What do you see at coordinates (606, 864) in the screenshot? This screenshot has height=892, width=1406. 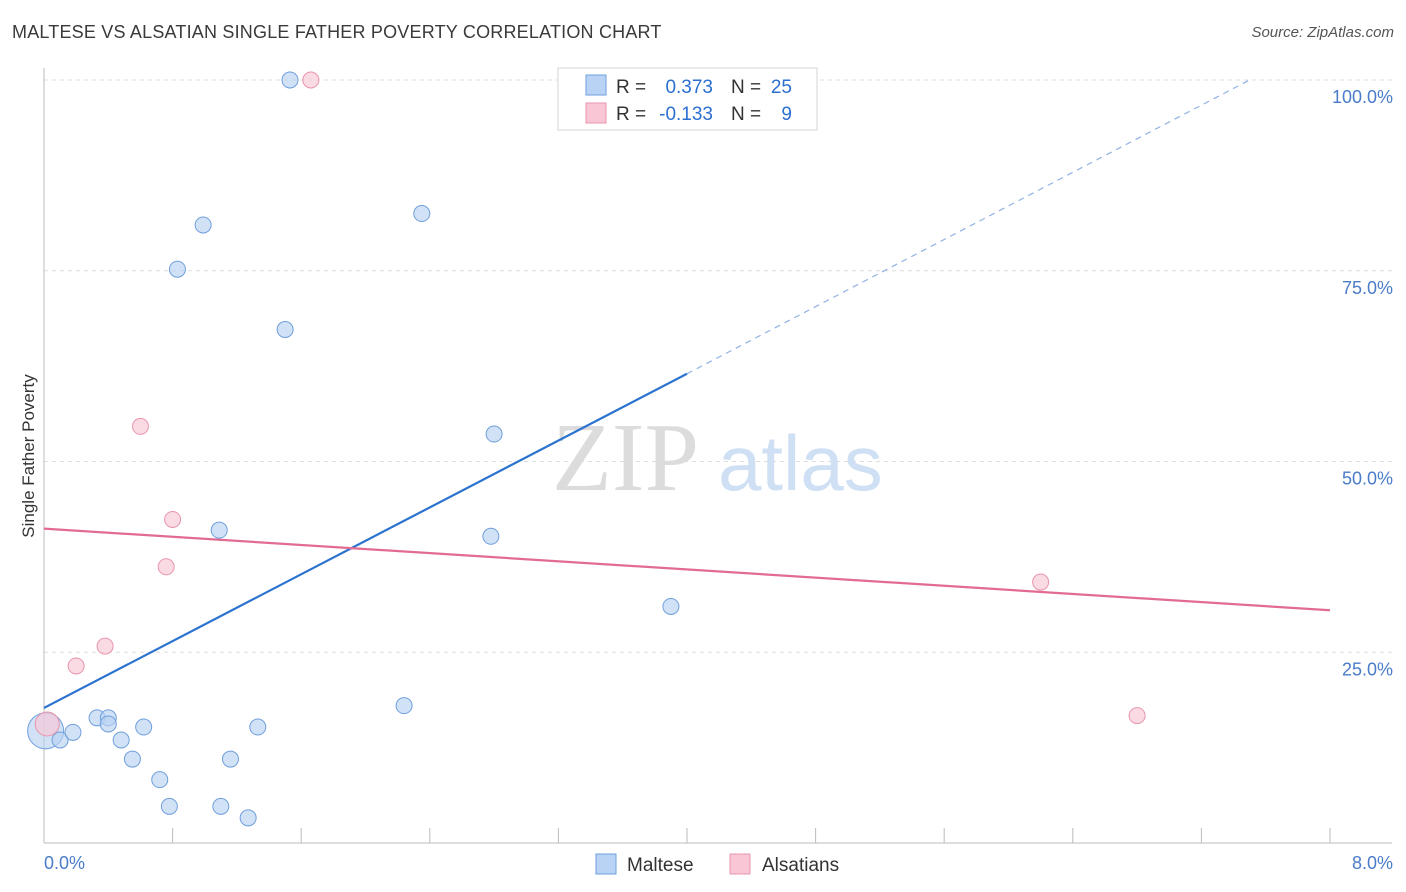 I see `bottom-legend-swatch-maltese` at bounding box center [606, 864].